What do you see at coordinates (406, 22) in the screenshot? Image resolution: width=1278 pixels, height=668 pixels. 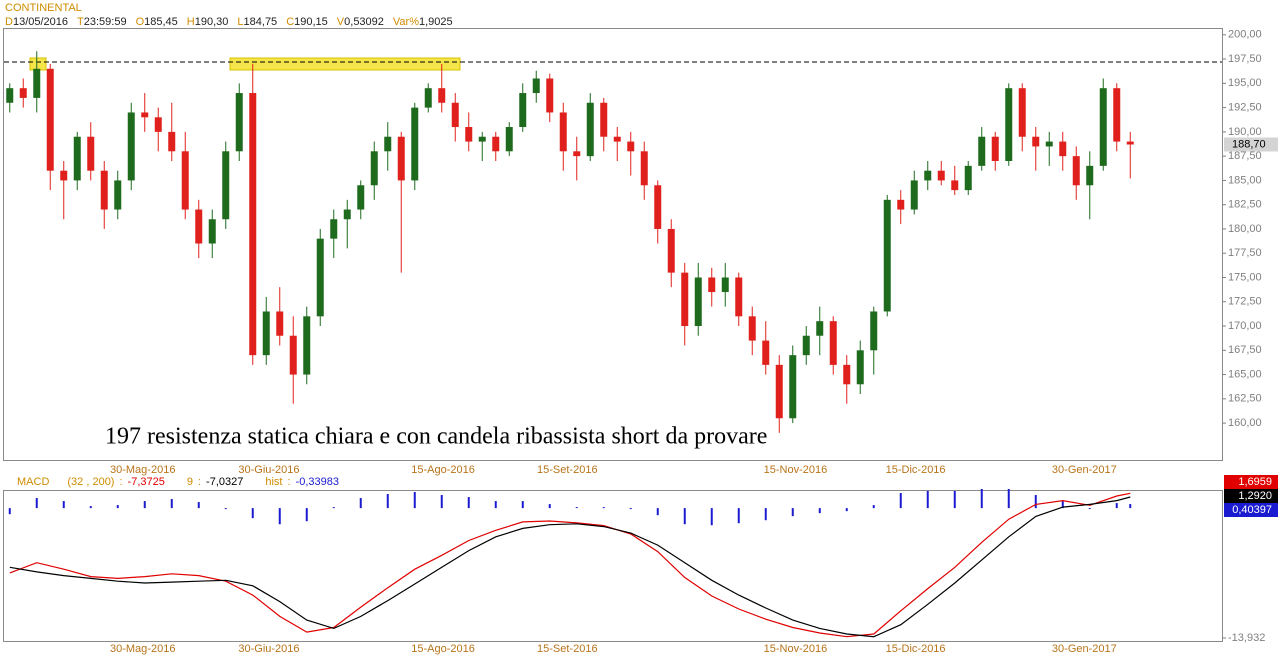 I see `field-key: Var%` at bounding box center [406, 22].